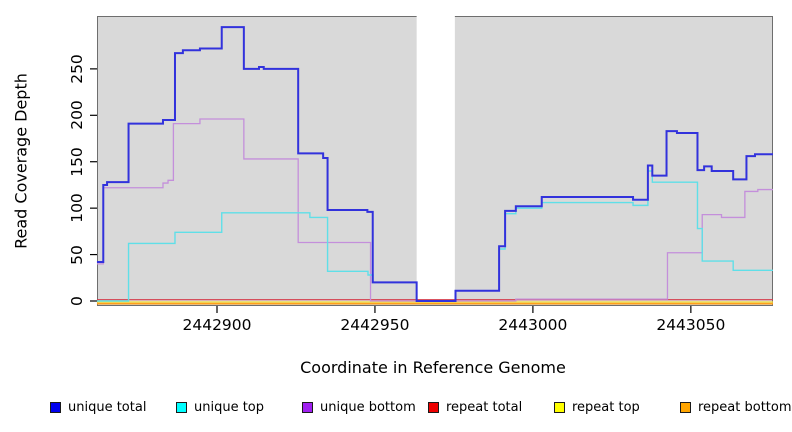 The image size is (792, 432). Describe the element at coordinates (77, 115) in the screenshot. I see `y-tick-label: 200` at that location.